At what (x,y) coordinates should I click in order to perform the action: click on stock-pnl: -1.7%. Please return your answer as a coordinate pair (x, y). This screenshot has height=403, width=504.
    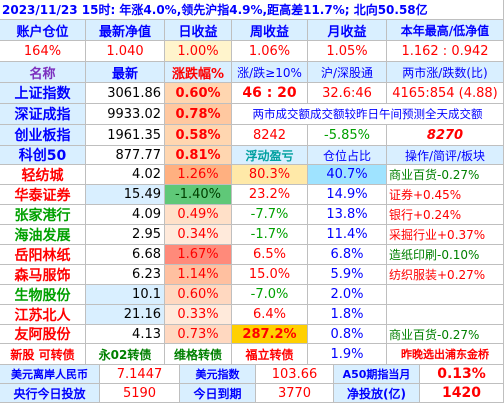
    Looking at the image, I should click on (270, 235).